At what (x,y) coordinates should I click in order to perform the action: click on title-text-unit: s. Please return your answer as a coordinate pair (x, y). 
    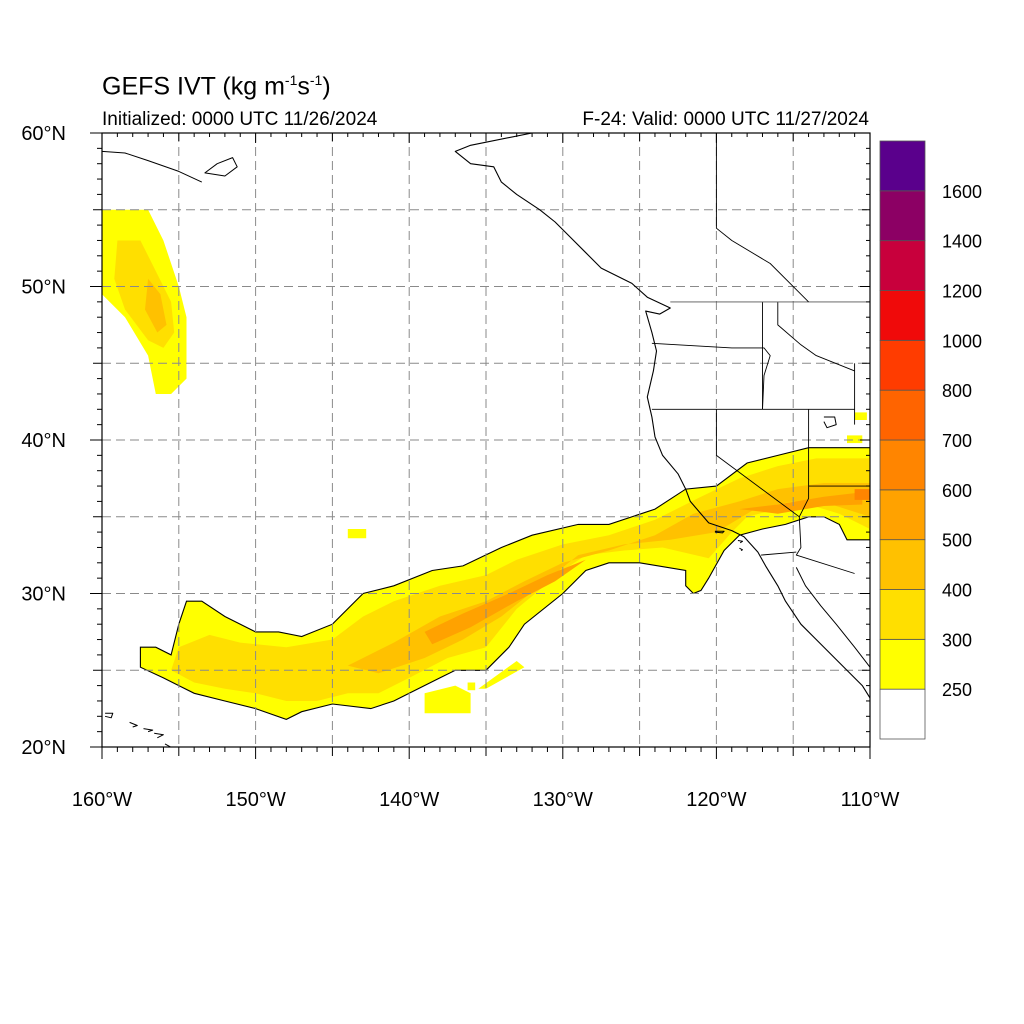
    Looking at the image, I should click on (303, 86).